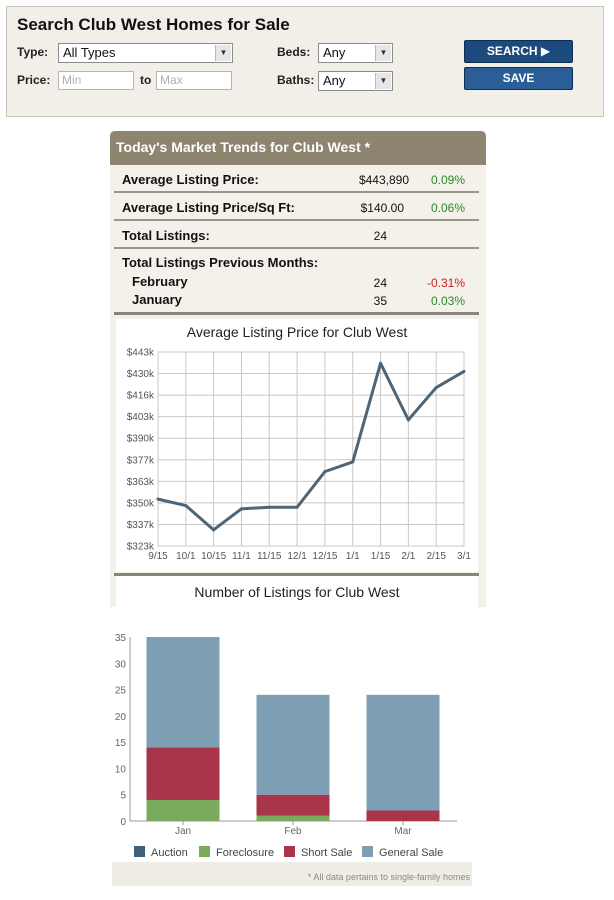 Image resolution: width=614 pixels, height=900 pixels. Describe the element at coordinates (380, 301) in the screenshot. I see `january-value: 35` at that location.